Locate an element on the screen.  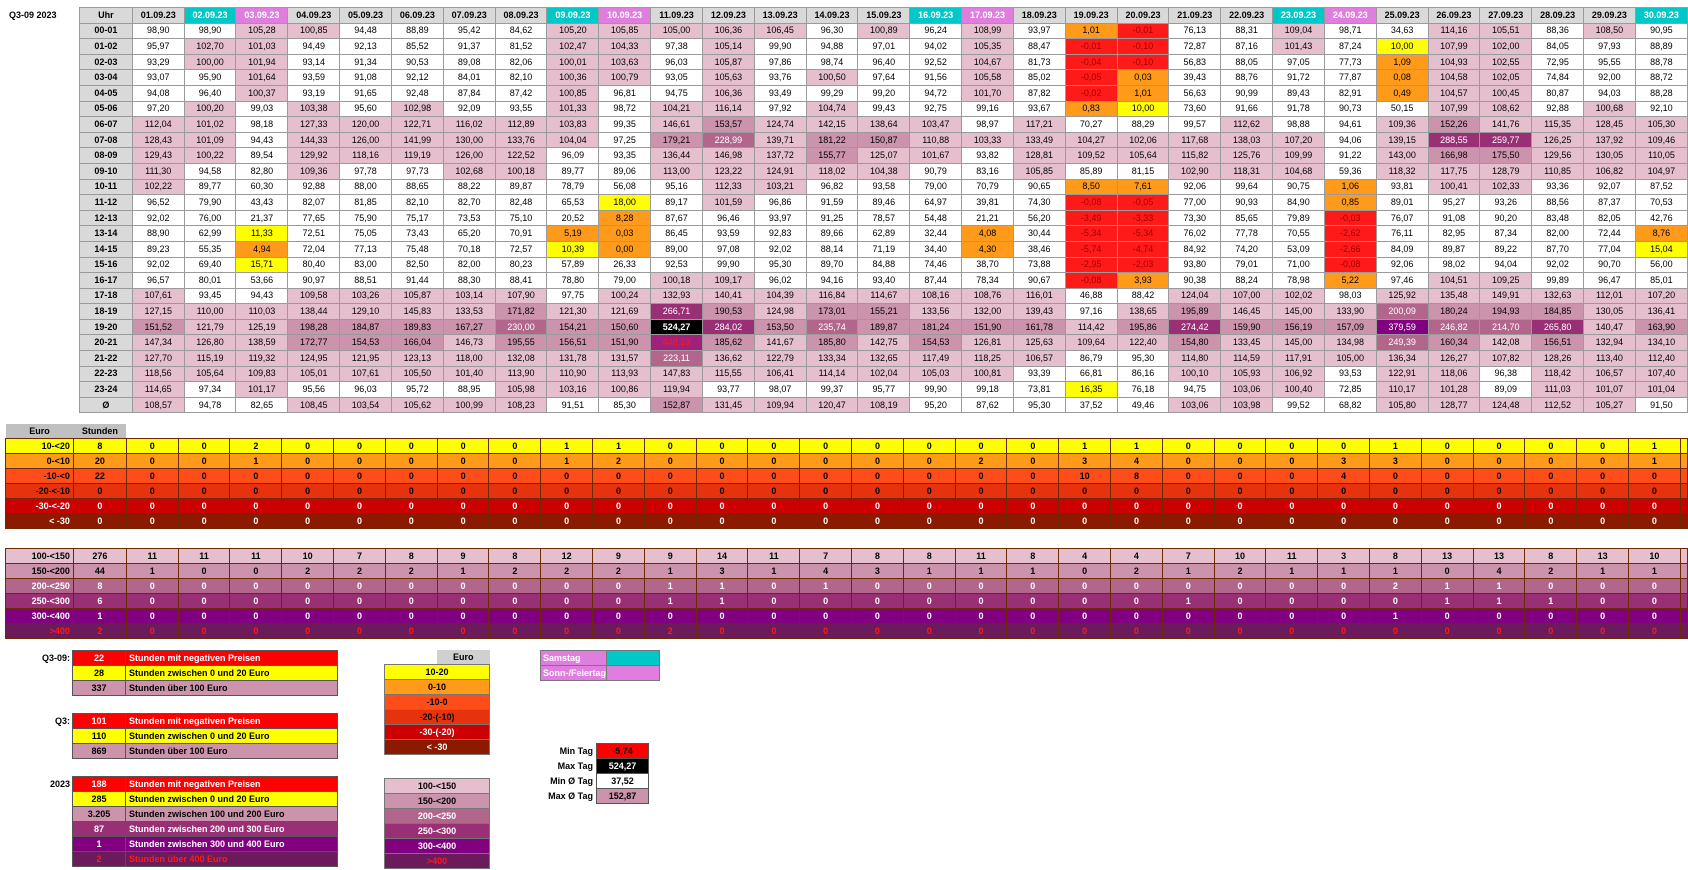
price-cell: 129,56 is located at coordinates (1557, 155).